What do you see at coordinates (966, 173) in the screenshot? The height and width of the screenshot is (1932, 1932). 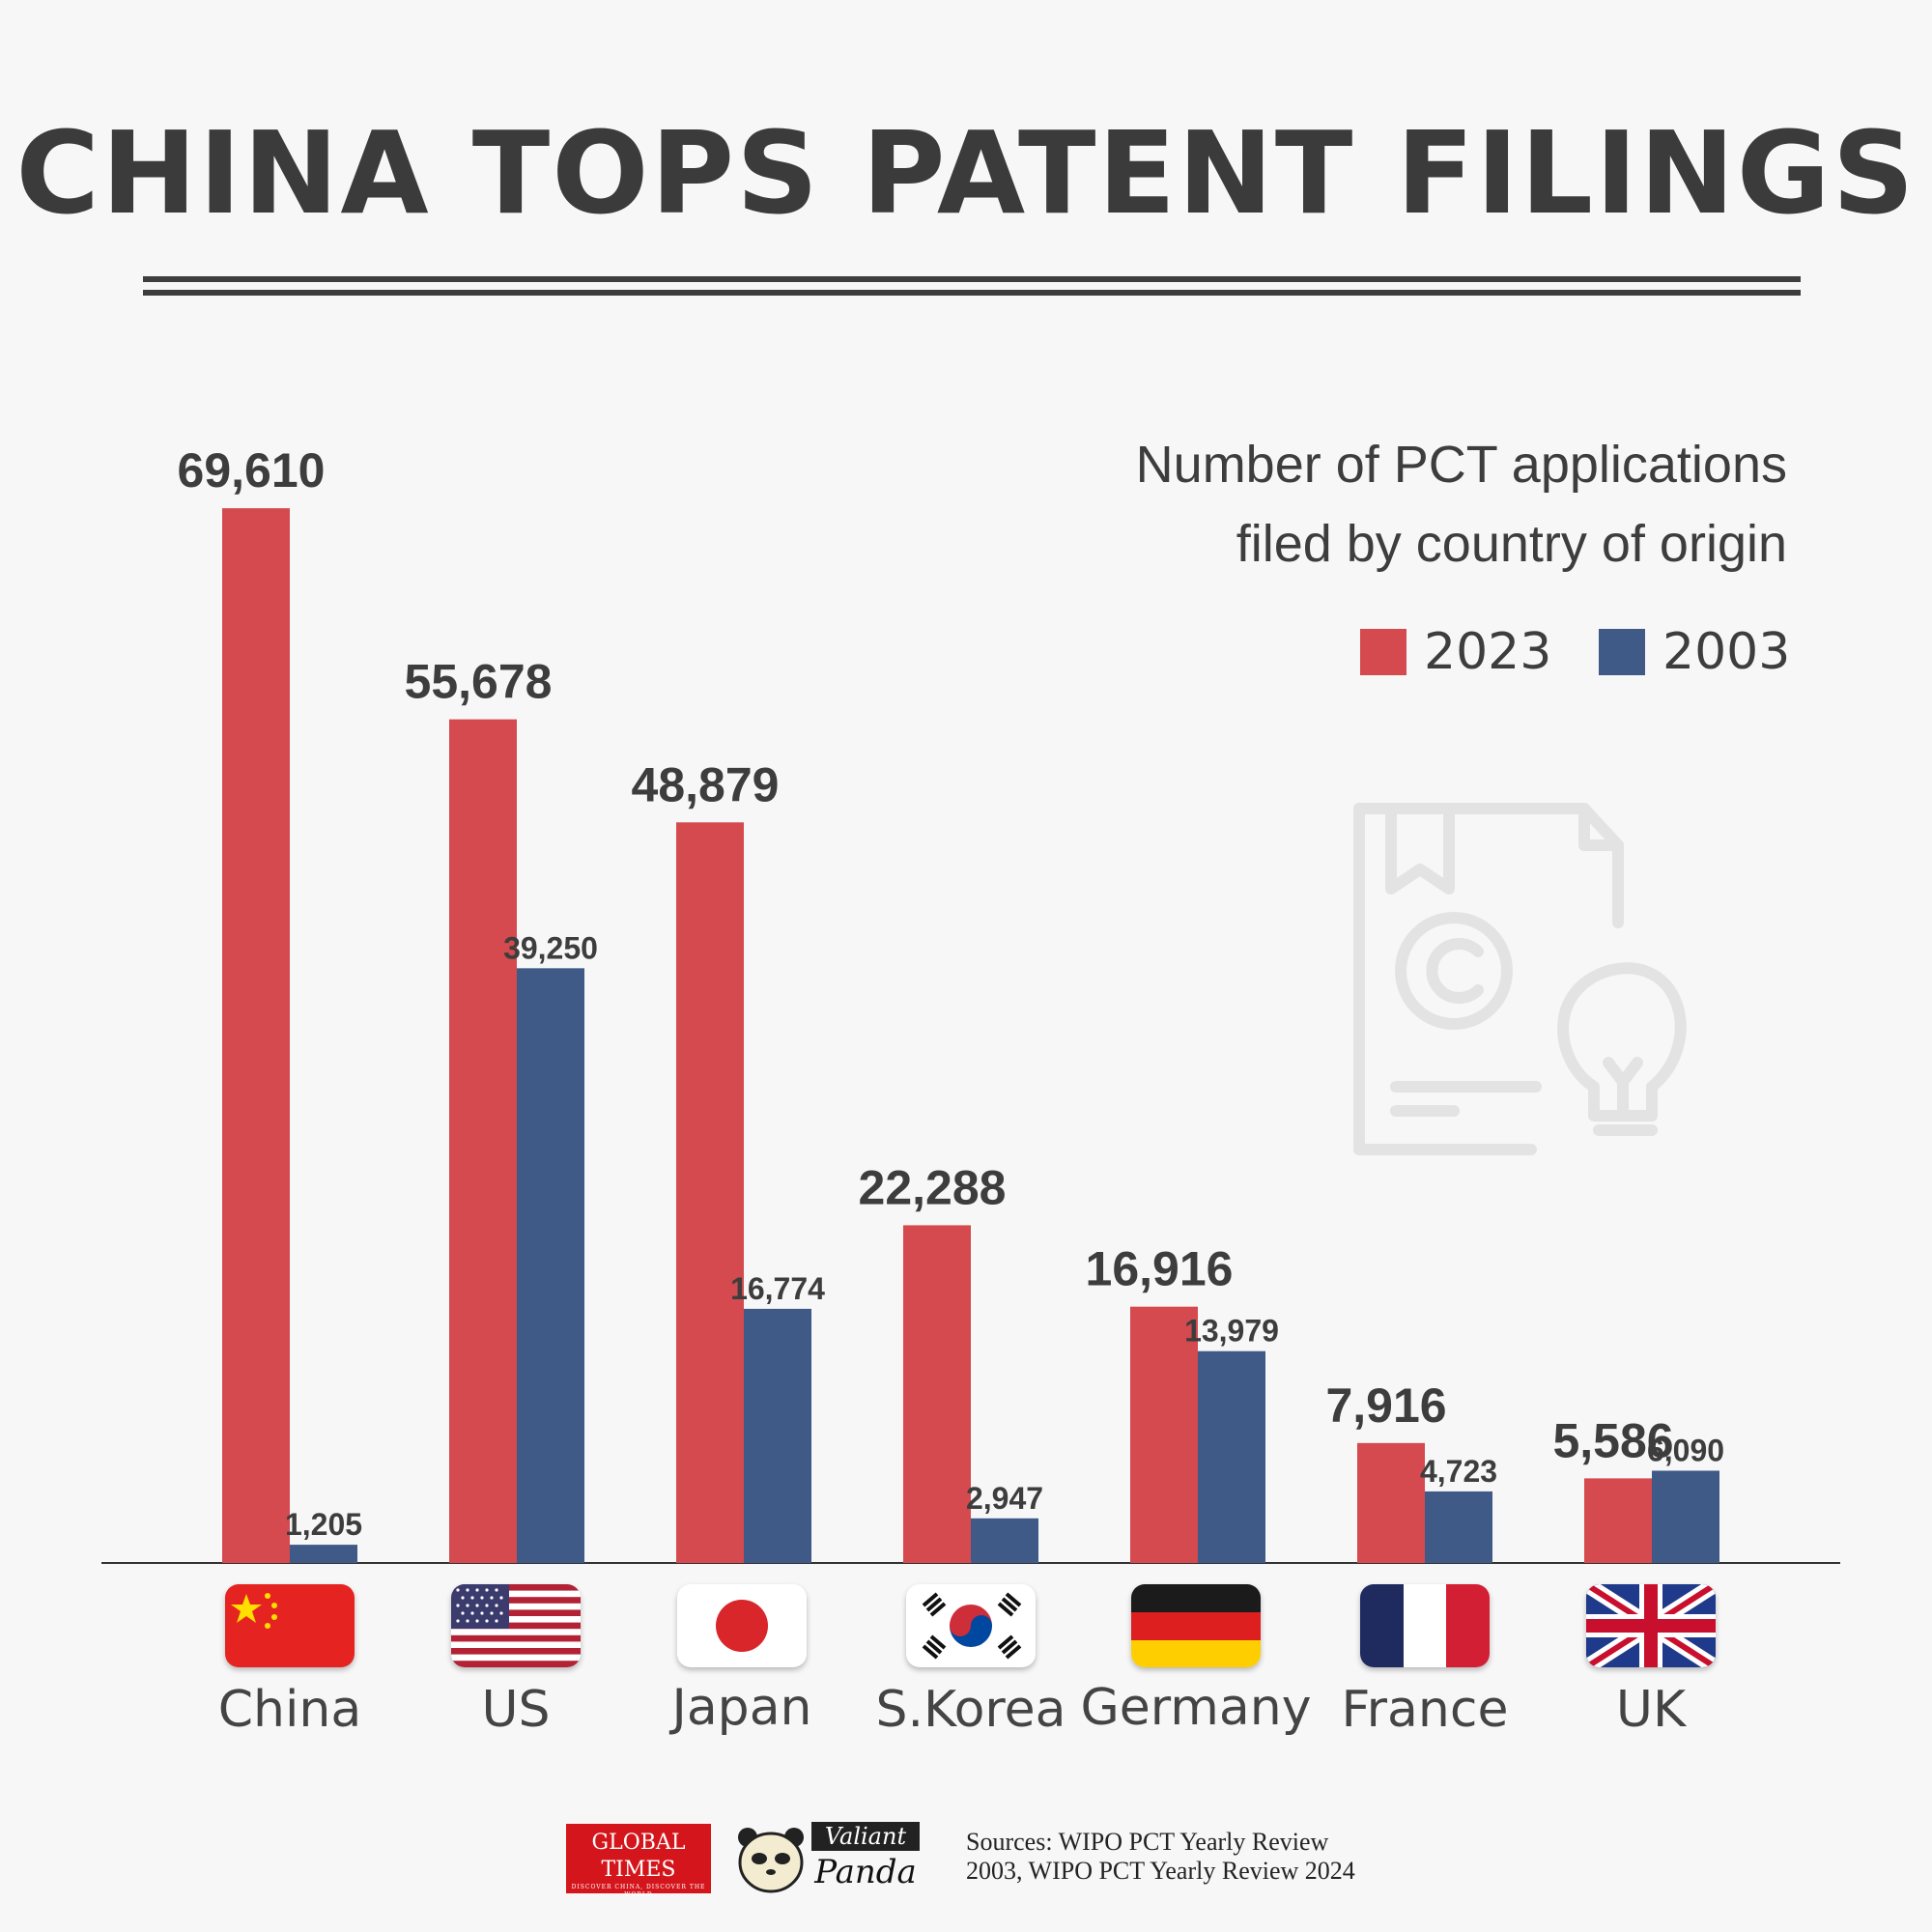 I see `page-title: CHINA TOPS PATENT FILINGS` at bounding box center [966, 173].